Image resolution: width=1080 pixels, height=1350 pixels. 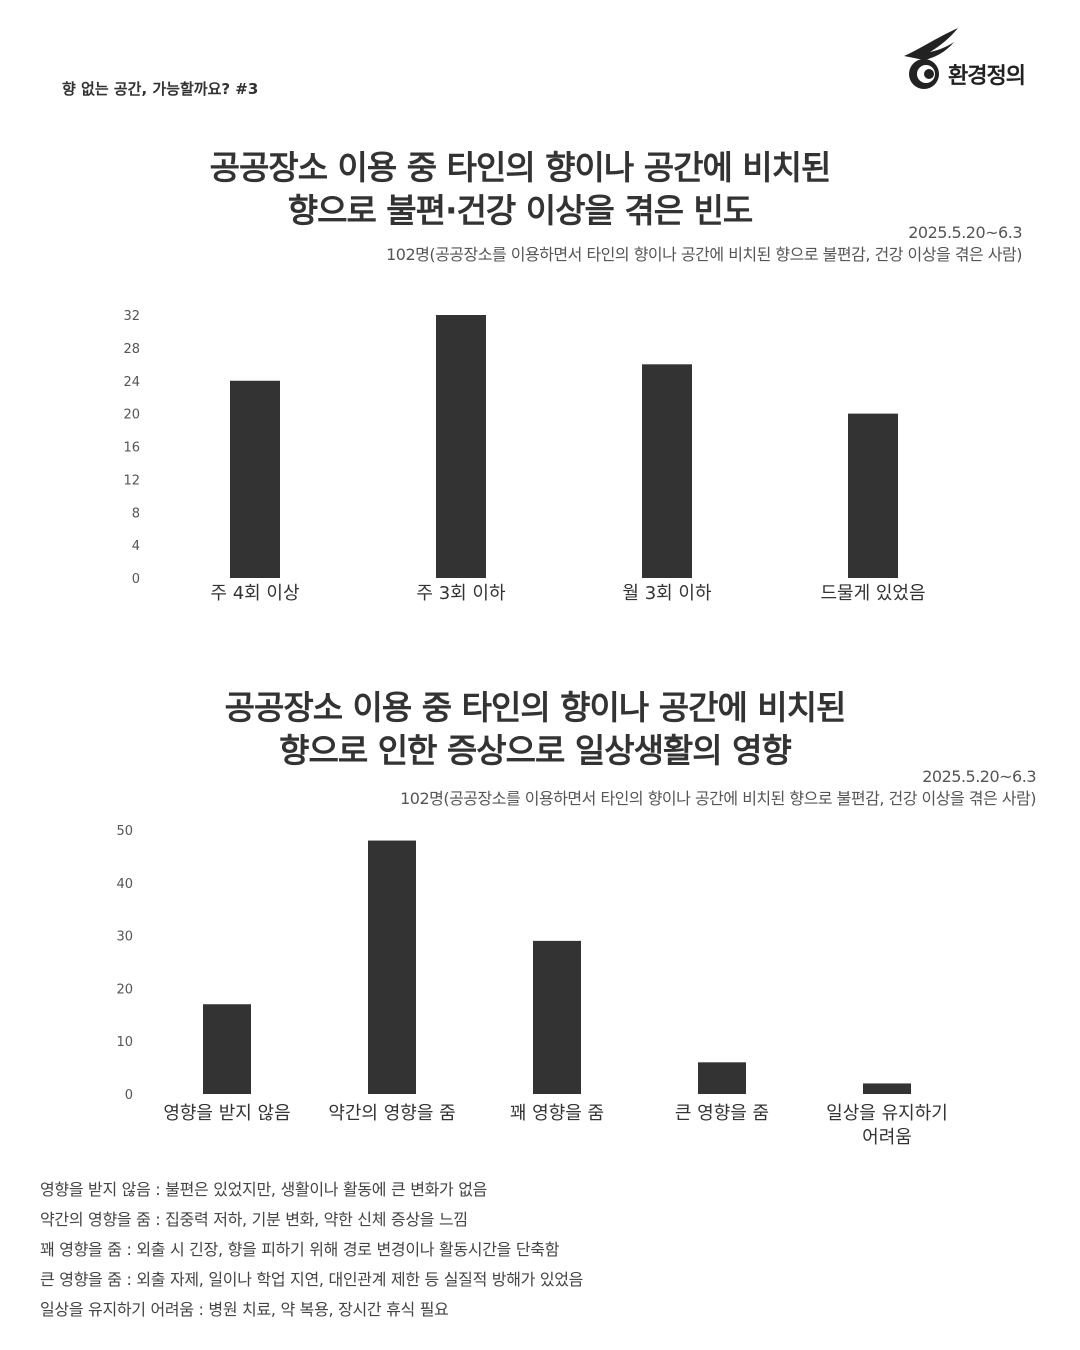 What do you see at coordinates (136, 513) in the screenshot?
I see `y-tick-label: 8` at bounding box center [136, 513].